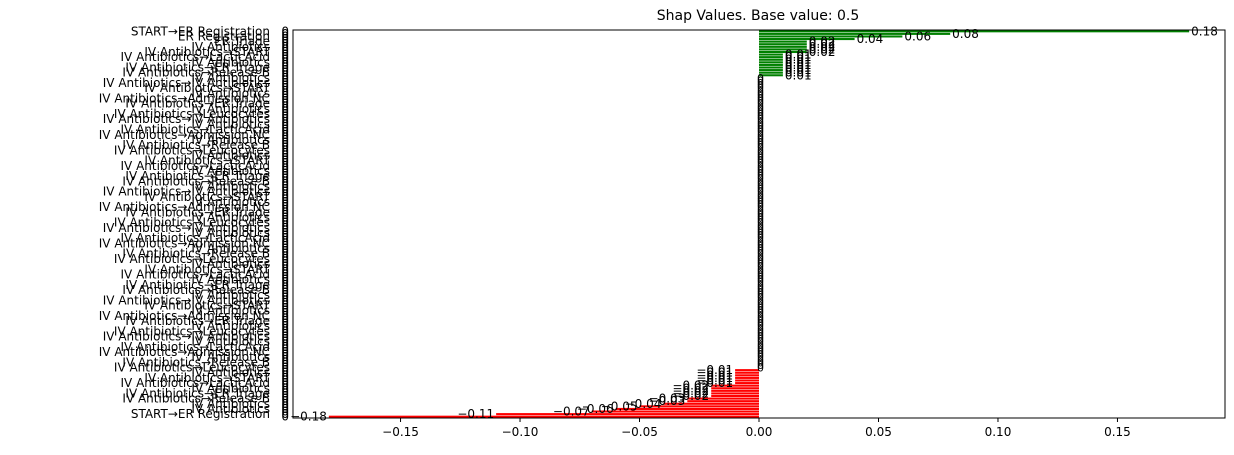  I want to click on category-label: IV Antibiotics→IV Antibiotics, so click(186, 228).